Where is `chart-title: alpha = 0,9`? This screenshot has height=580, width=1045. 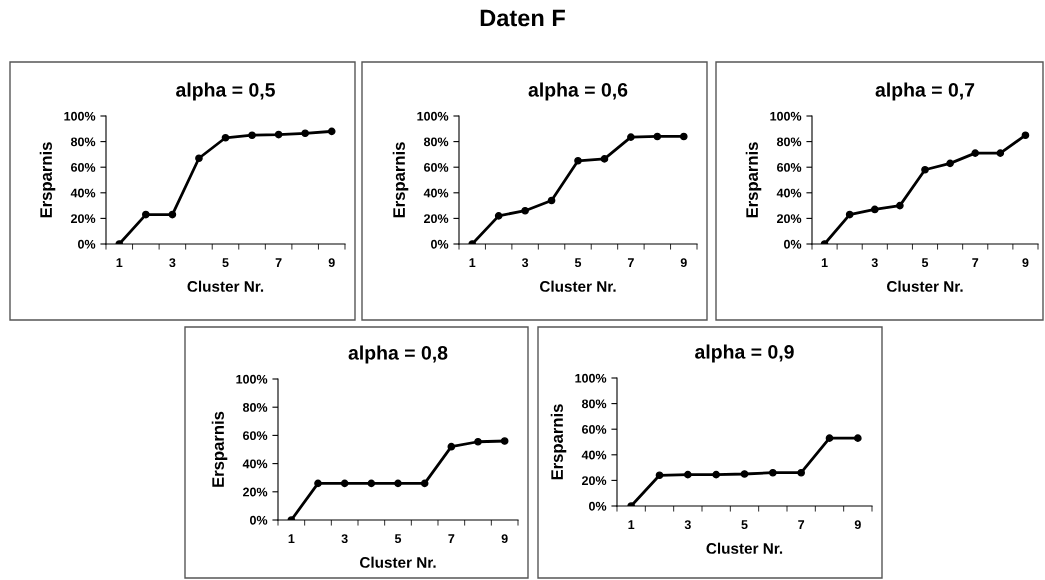
chart-title: alpha = 0,9 is located at coordinates (744, 353).